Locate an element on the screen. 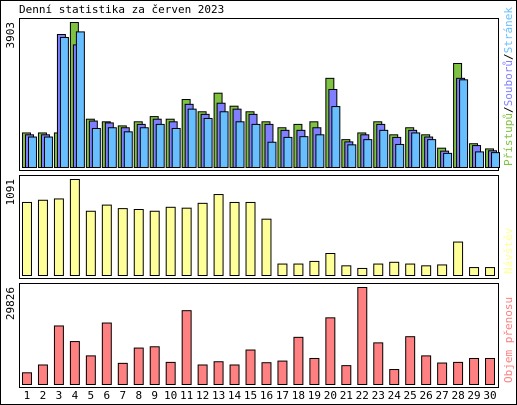 The width and height of the screenshot is (517, 405). day-label-20: 20 is located at coordinates (330, 395).